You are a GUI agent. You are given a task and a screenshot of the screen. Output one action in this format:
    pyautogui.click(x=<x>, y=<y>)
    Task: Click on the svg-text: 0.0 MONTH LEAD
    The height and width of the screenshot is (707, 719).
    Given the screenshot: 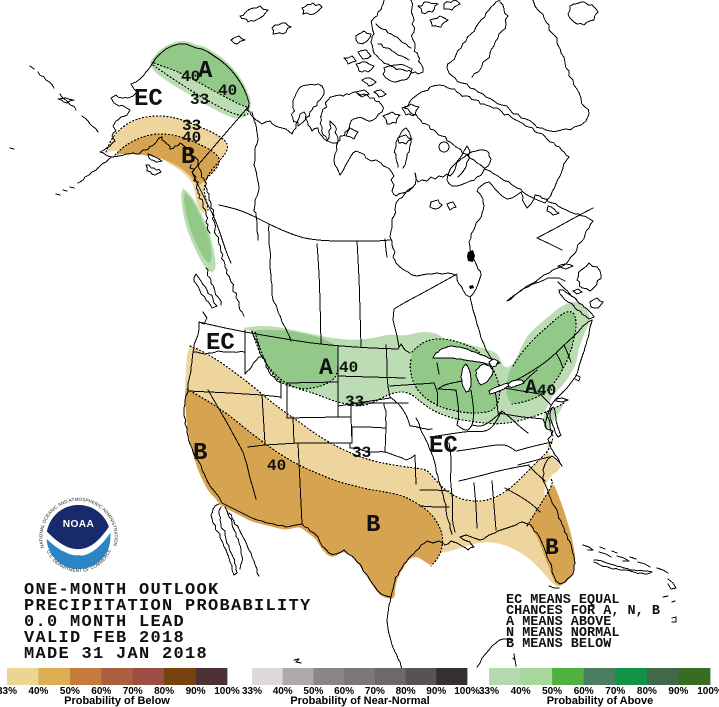 What is the action you would take?
    pyautogui.click(x=104, y=622)
    